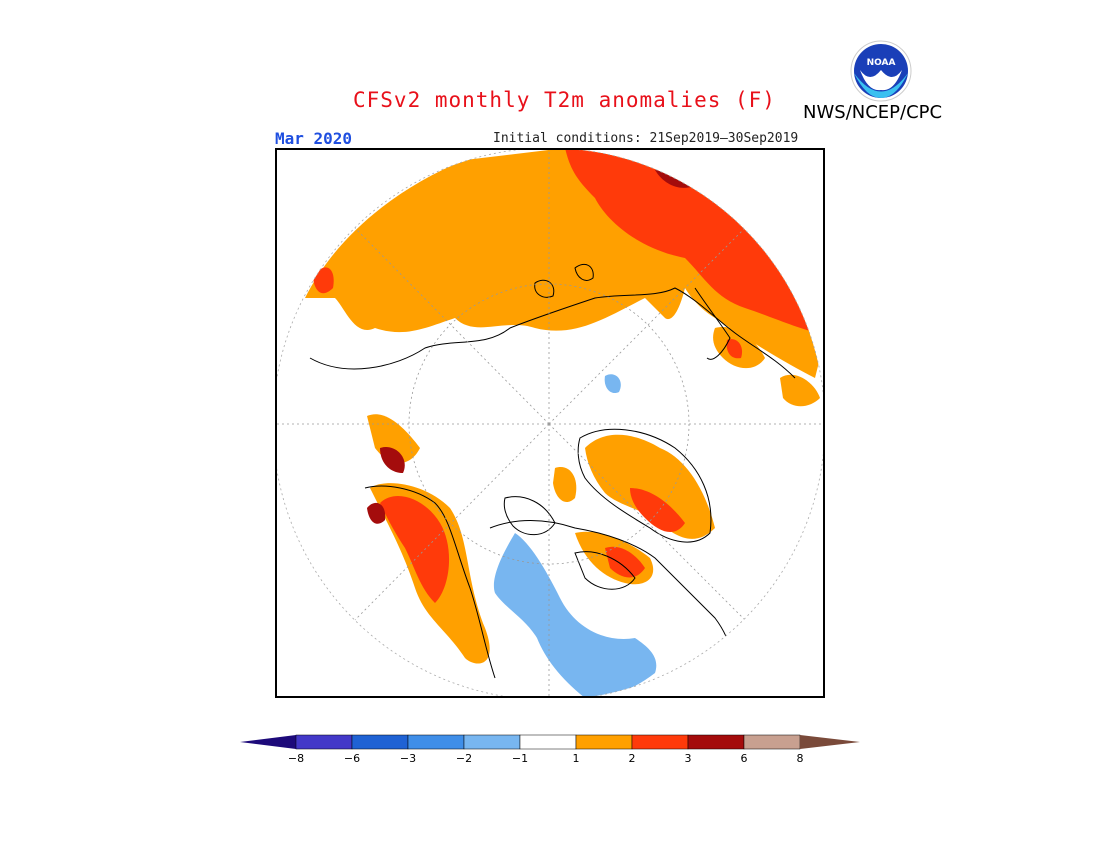 Image resolution: width=1100 pixels, height=850 pixels. Describe the element at coordinates (464, 758) in the screenshot. I see `colorbar-label: −2` at that location.